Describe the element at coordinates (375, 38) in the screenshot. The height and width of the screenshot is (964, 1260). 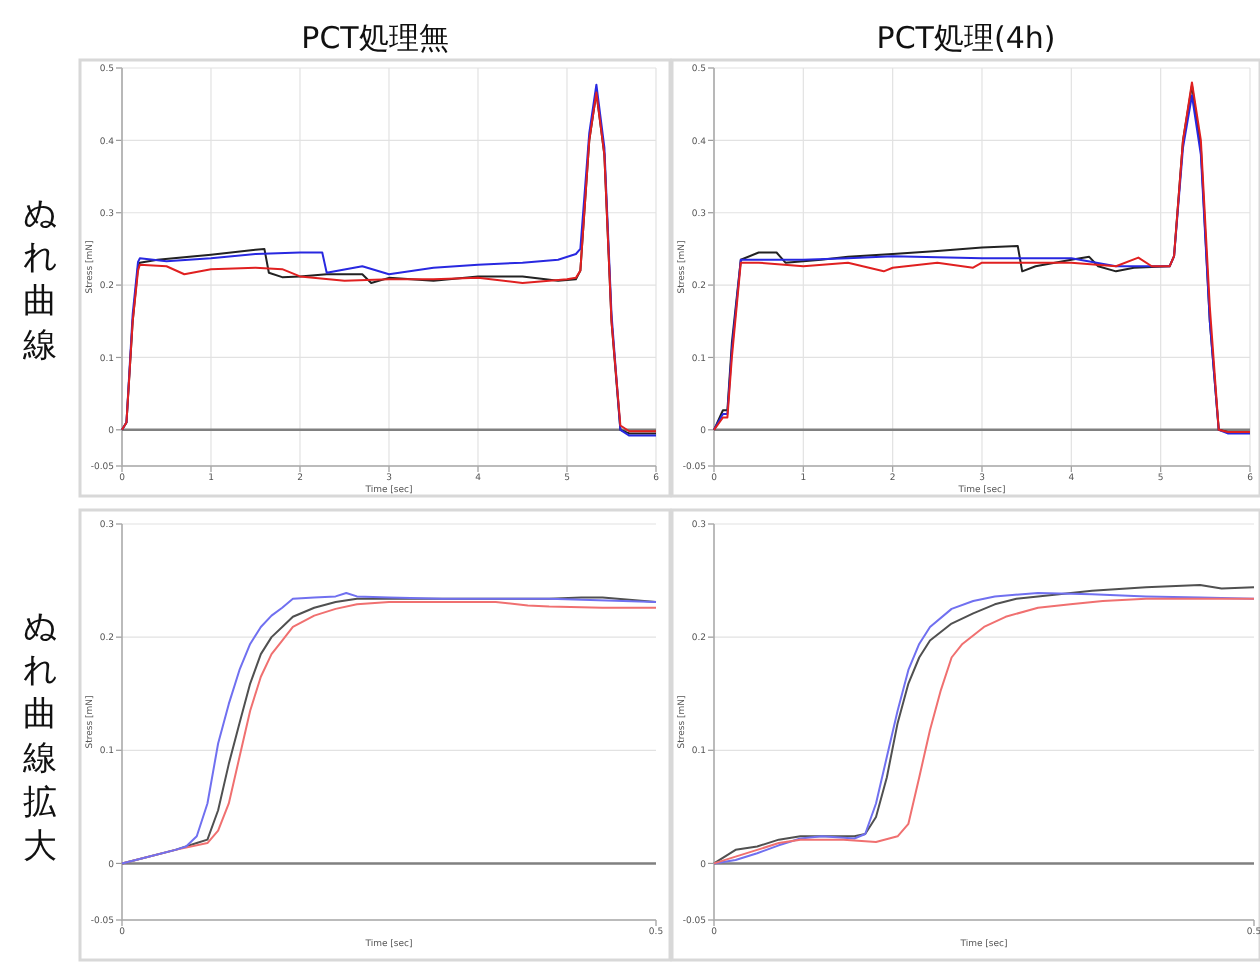
I see `chart-title: PCT処理無` at that location.